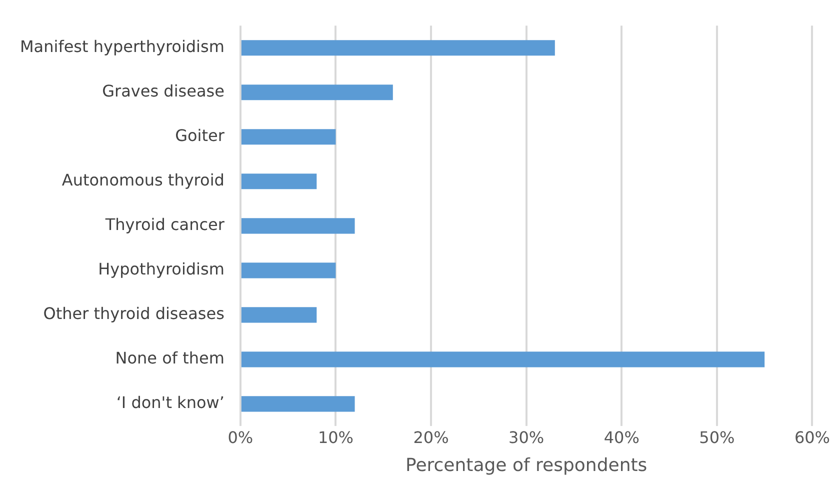 This screenshot has height=483, width=833. What do you see at coordinates (133, 314) in the screenshot?
I see `y-tick-label: Other thyroid diseases` at bounding box center [133, 314].